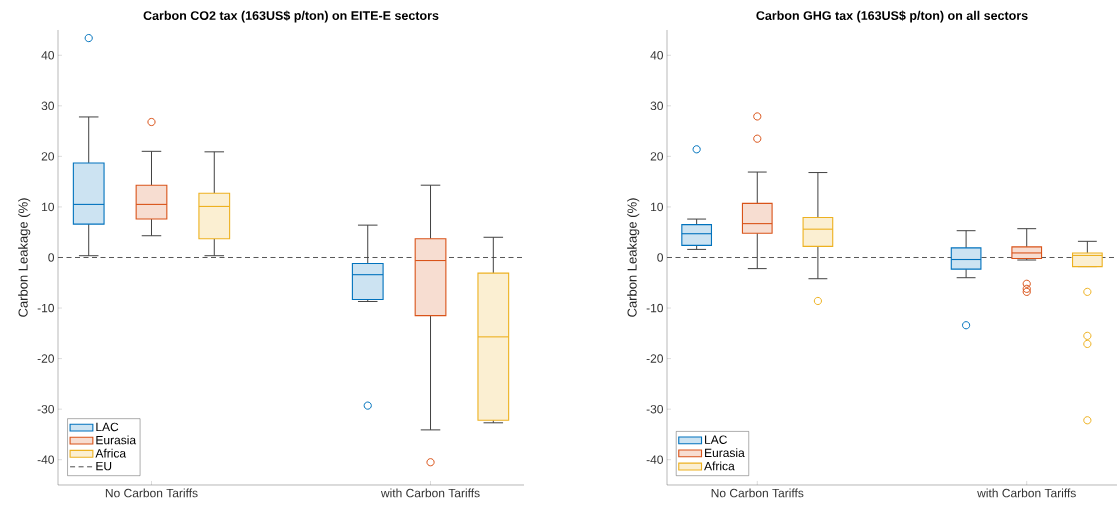 The width and height of the screenshot is (1119, 508). I want to click on chart-title: Carbon GHG tax (163US$ p/ton) on all sectors, so click(892, 16).